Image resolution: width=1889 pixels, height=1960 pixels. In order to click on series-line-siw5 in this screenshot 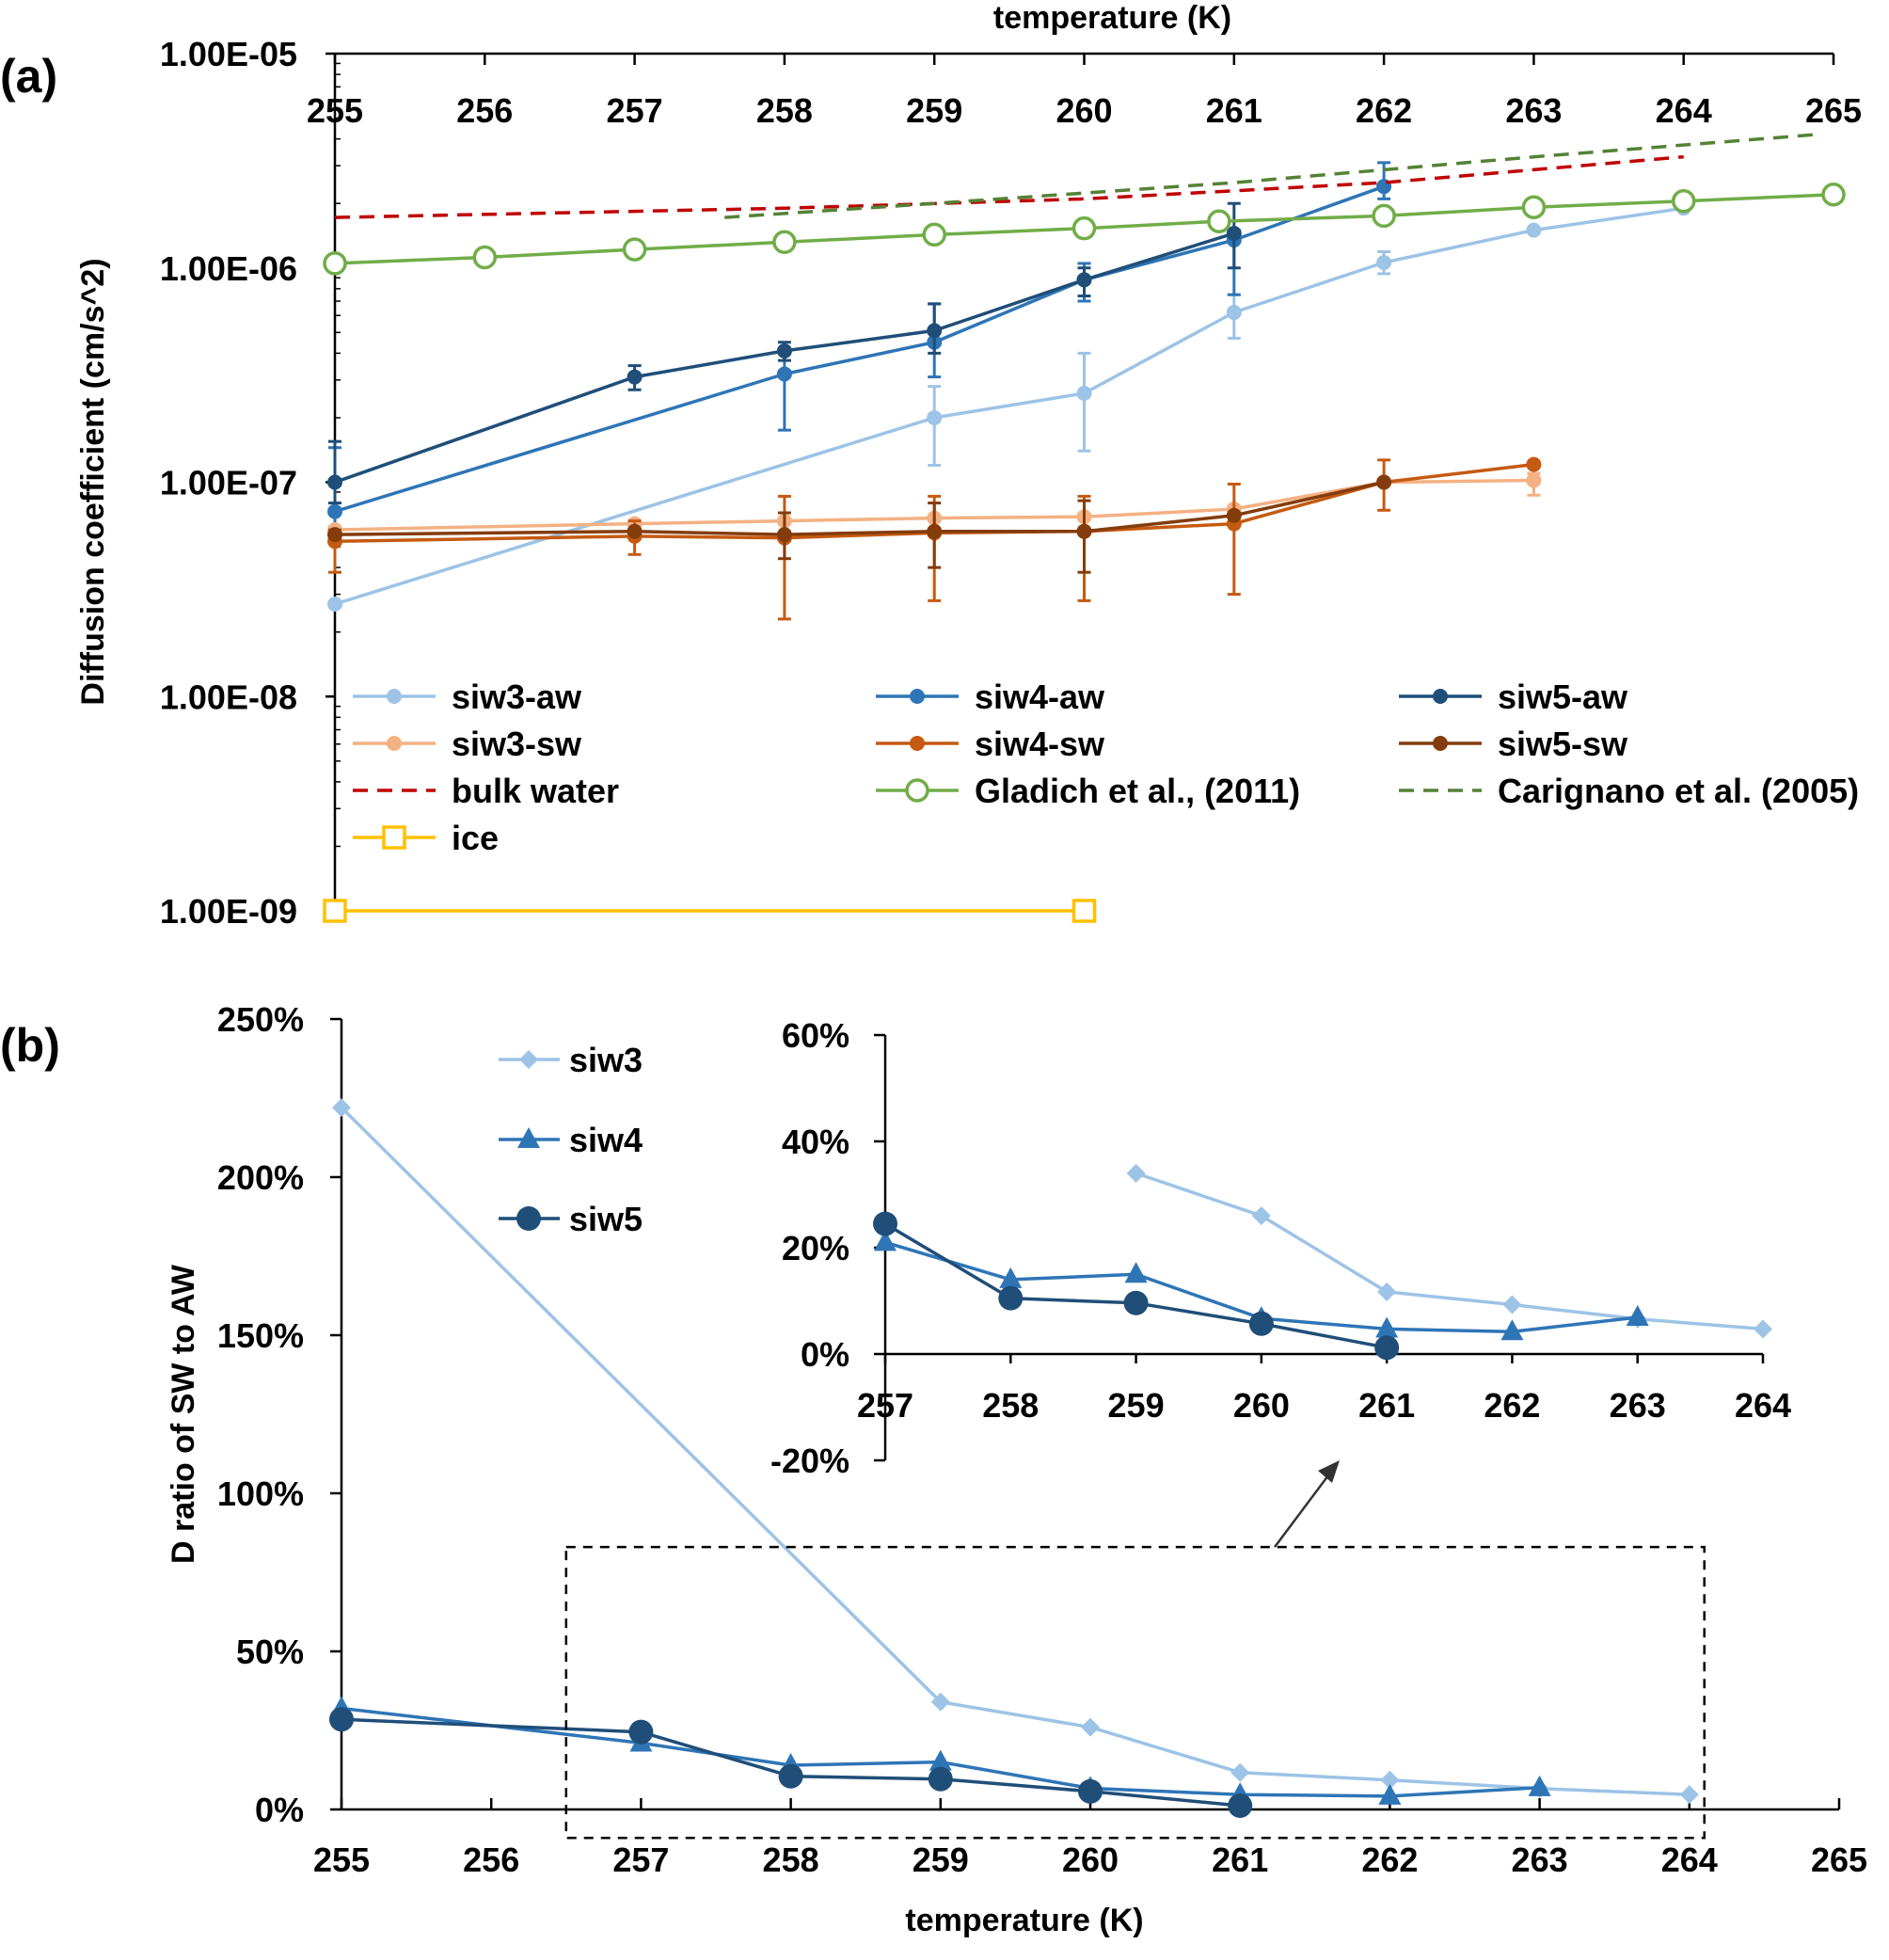, I will do `click(791, 1762)`.